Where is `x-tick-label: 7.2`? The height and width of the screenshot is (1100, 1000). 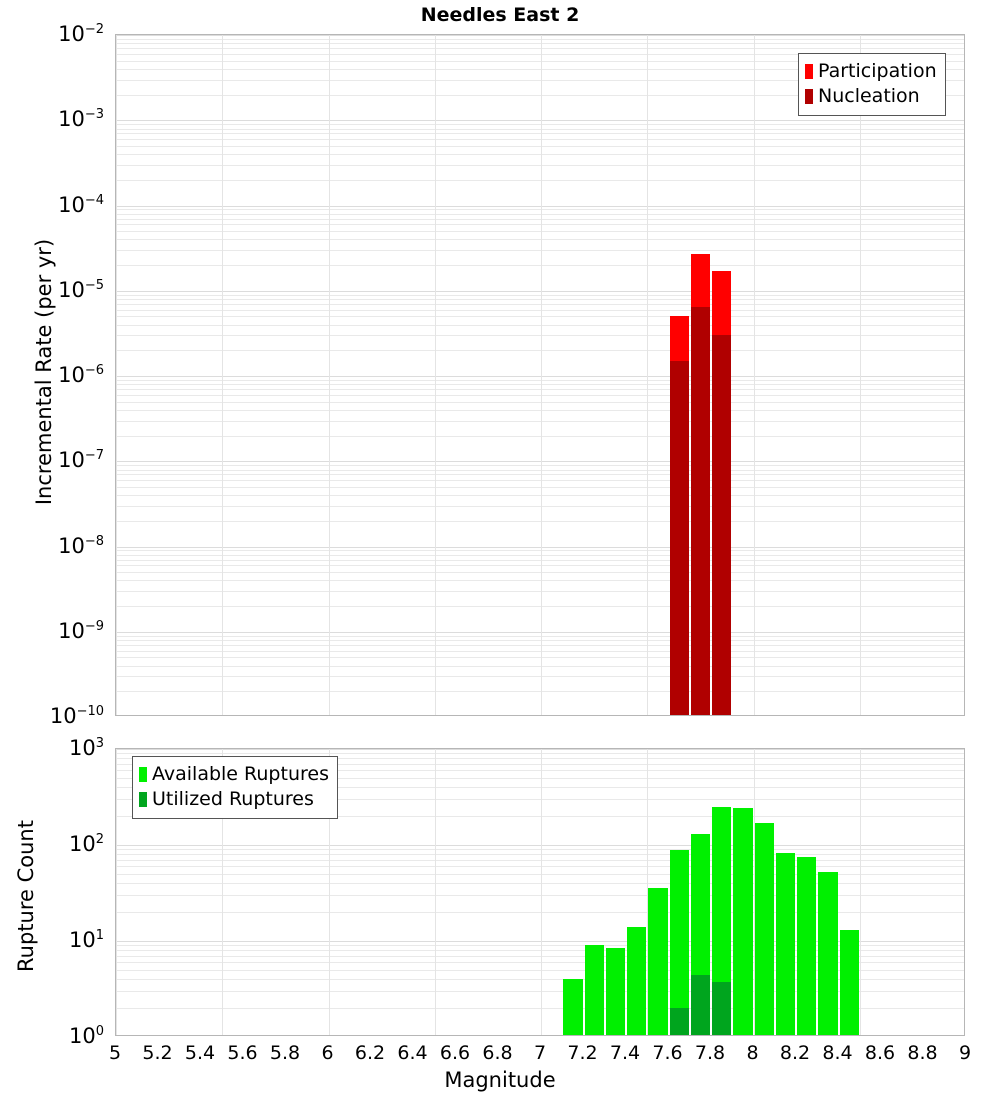
x-tick-label: 7.2 is located at coordinates (582, 1053).